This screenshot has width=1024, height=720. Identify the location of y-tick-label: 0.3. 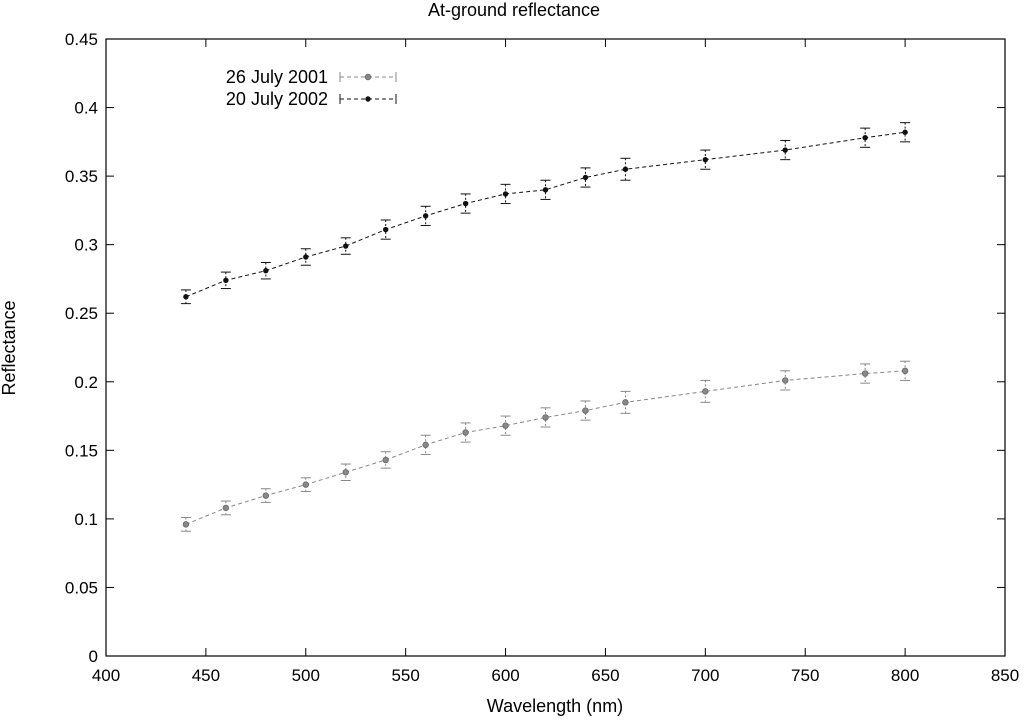
(86, 245).